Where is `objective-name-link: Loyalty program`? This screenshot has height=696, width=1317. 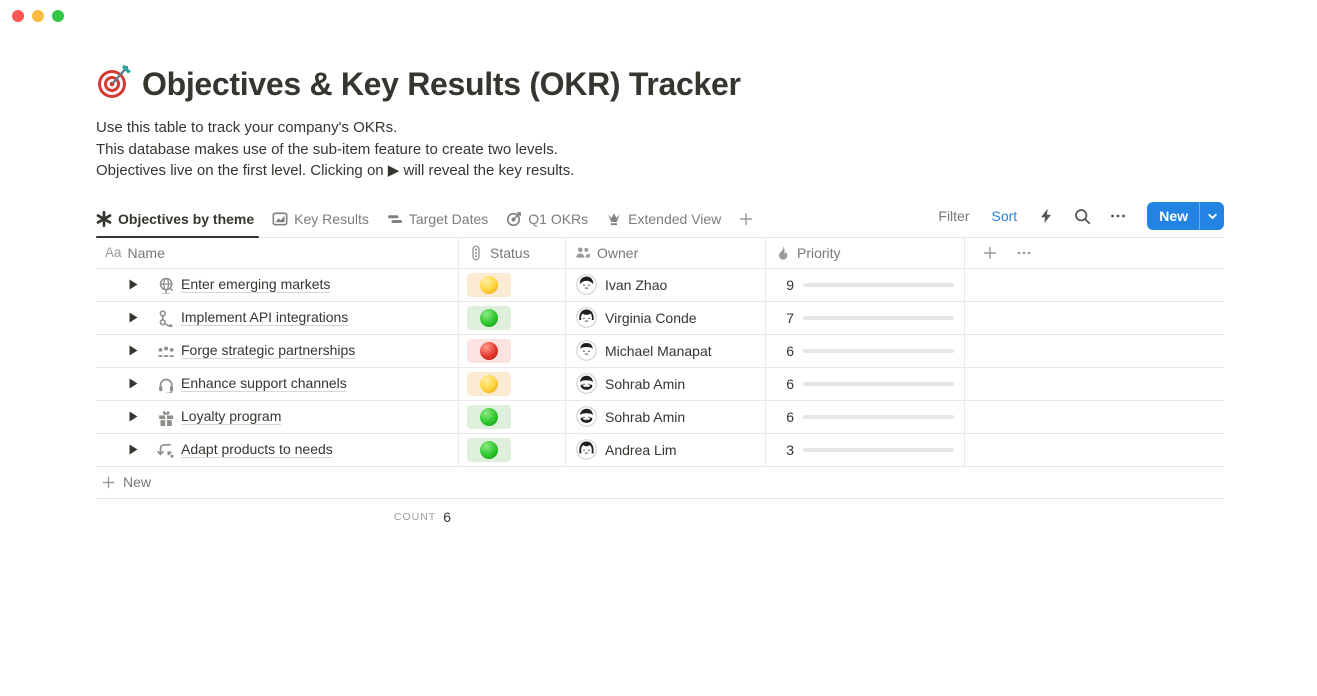 objective-name-link: Loyalty program is located at coordinates (231, 416).